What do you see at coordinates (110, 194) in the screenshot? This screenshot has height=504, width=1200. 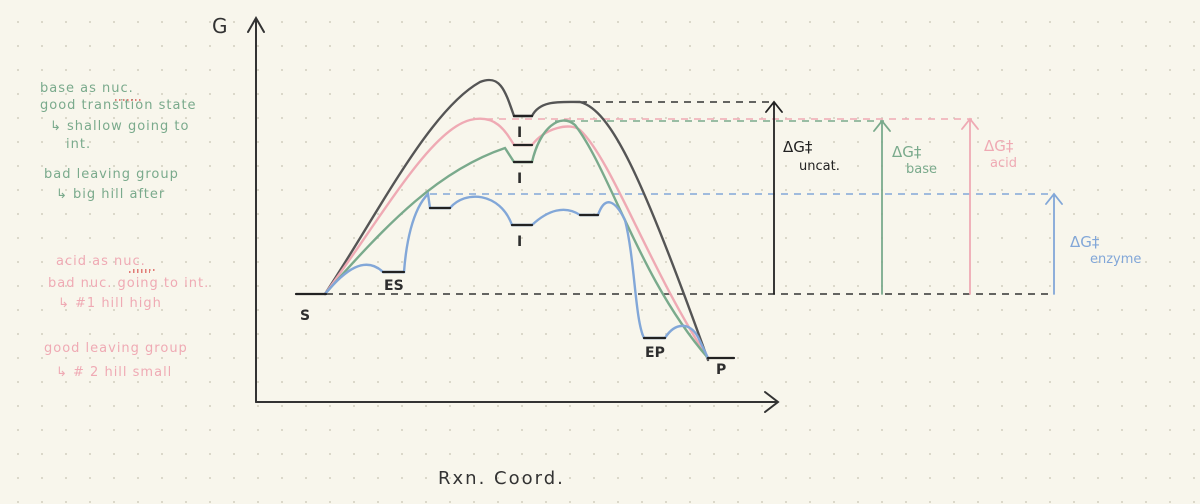 I see `base-note-6: ↳ big hill after` at bounding box center [110, 194].